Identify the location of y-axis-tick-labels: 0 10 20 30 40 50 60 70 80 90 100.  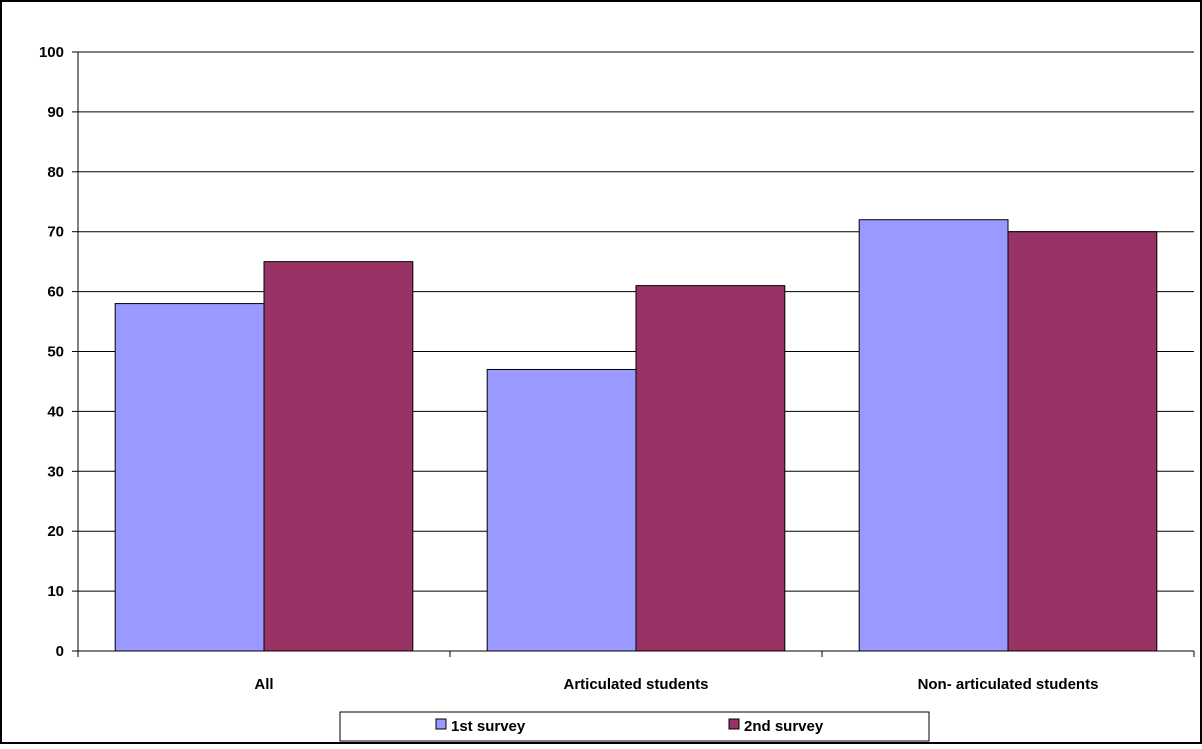
(51, 352).